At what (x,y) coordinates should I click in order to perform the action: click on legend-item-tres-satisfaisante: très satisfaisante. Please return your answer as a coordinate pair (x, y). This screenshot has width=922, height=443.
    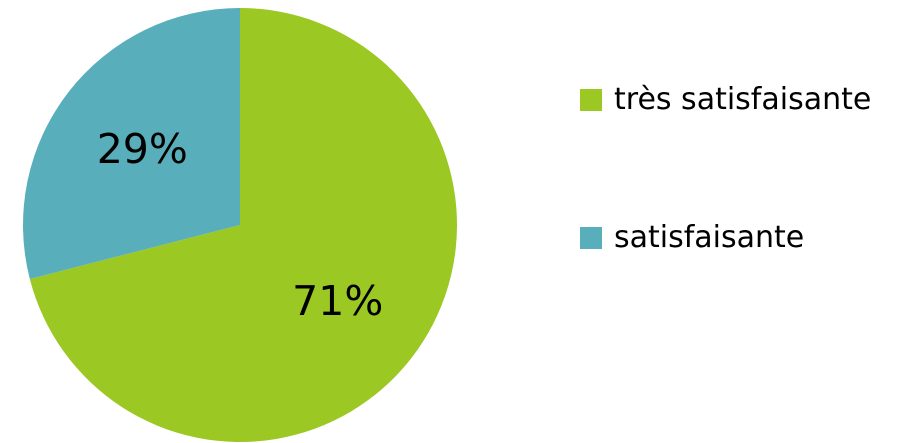
    Looking at the image, I should click on (725, 100).